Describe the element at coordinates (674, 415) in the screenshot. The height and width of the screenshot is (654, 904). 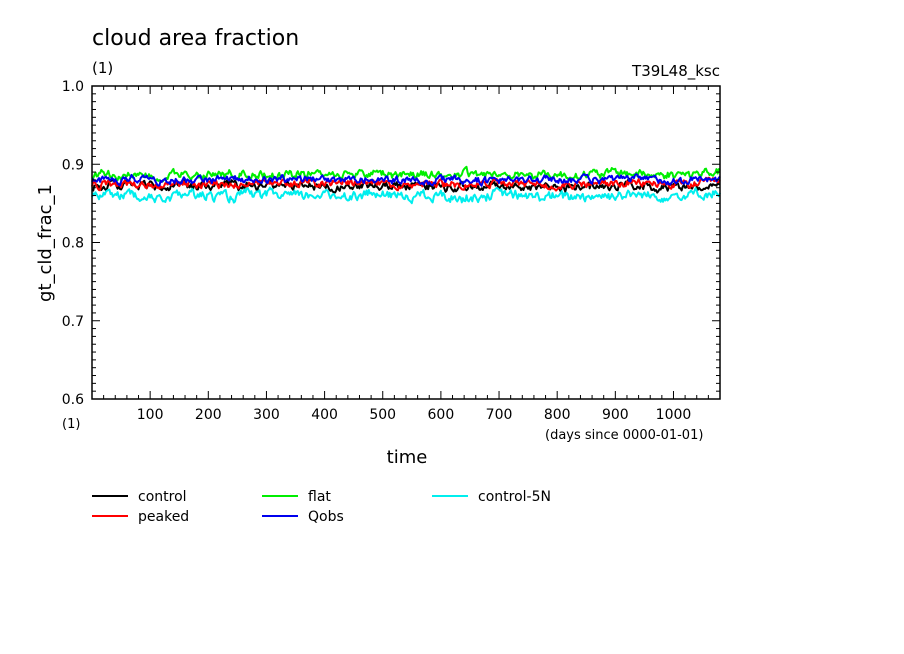
I see `x-tick-label: 1000` at that location.